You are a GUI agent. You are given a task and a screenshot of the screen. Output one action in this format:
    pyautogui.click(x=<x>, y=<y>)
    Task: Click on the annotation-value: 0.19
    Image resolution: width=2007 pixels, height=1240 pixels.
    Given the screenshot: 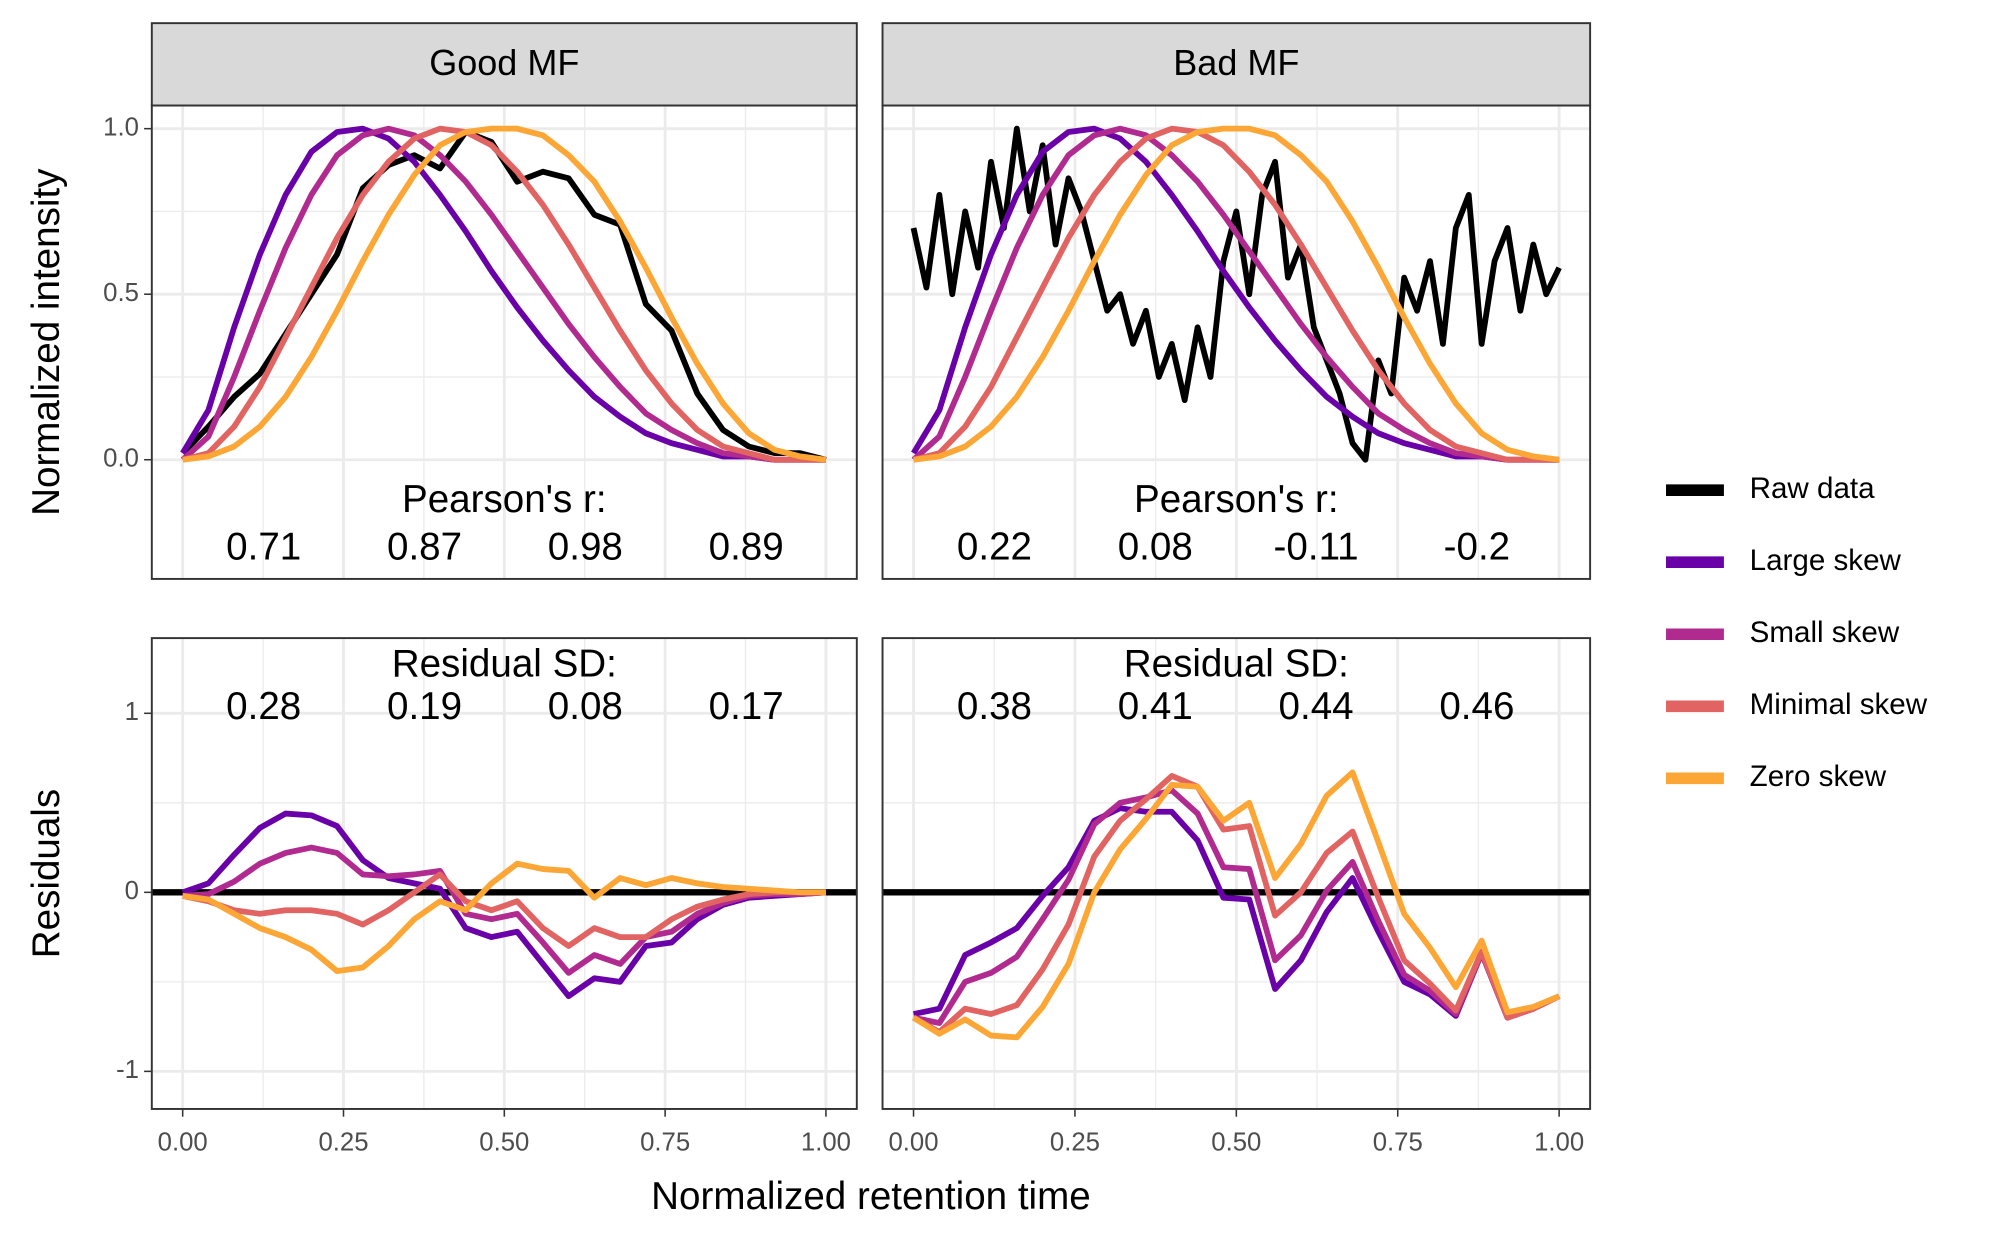 What is the action you would take?
    pyautogui.click(x=424, y=706)
    